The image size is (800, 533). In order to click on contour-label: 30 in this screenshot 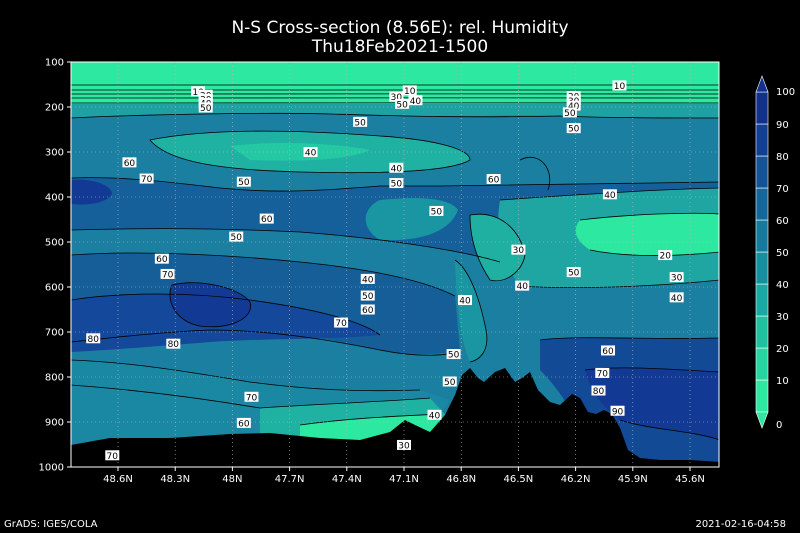, I will do `click(677, 279)`.